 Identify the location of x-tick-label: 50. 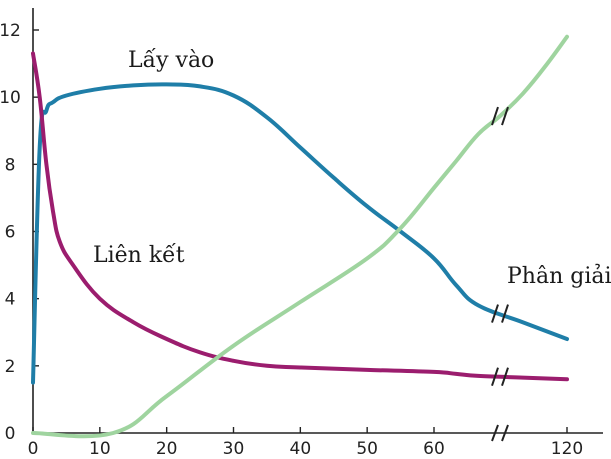
(367, 449).